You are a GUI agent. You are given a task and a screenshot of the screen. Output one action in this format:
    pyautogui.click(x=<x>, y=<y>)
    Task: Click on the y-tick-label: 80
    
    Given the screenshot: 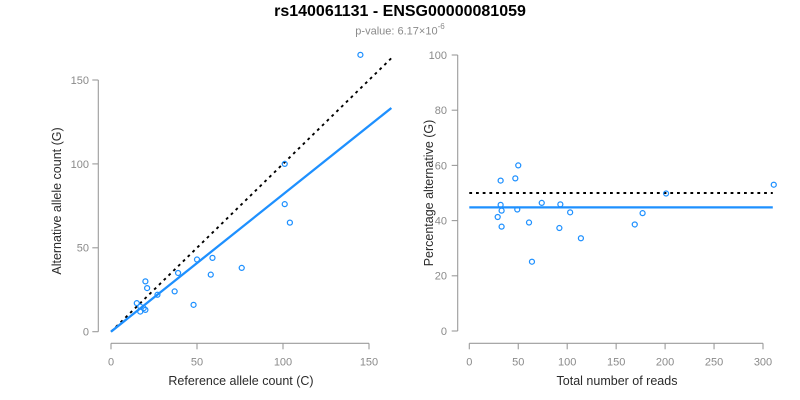 What is the action you would take?
    pyautogui.click(x=441, y=111)
    